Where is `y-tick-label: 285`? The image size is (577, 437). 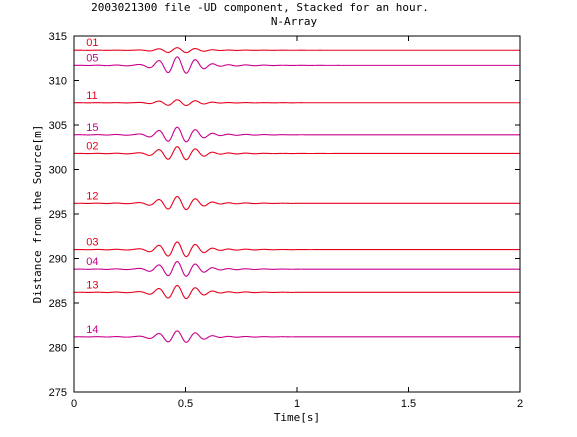 y-tick-label: 285 is located at coordinates (58, 304).